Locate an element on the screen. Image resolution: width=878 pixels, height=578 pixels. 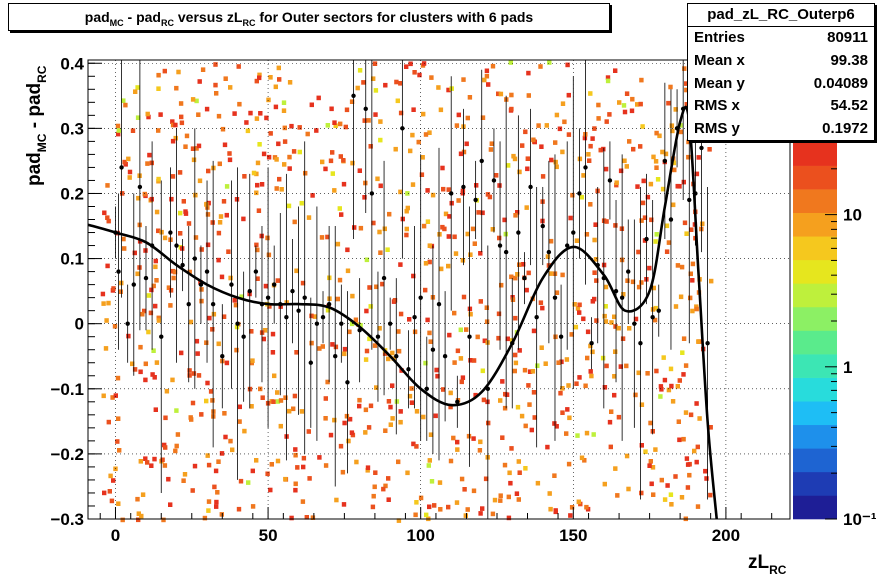
palette-swatch is located at coordinates (815, 154).